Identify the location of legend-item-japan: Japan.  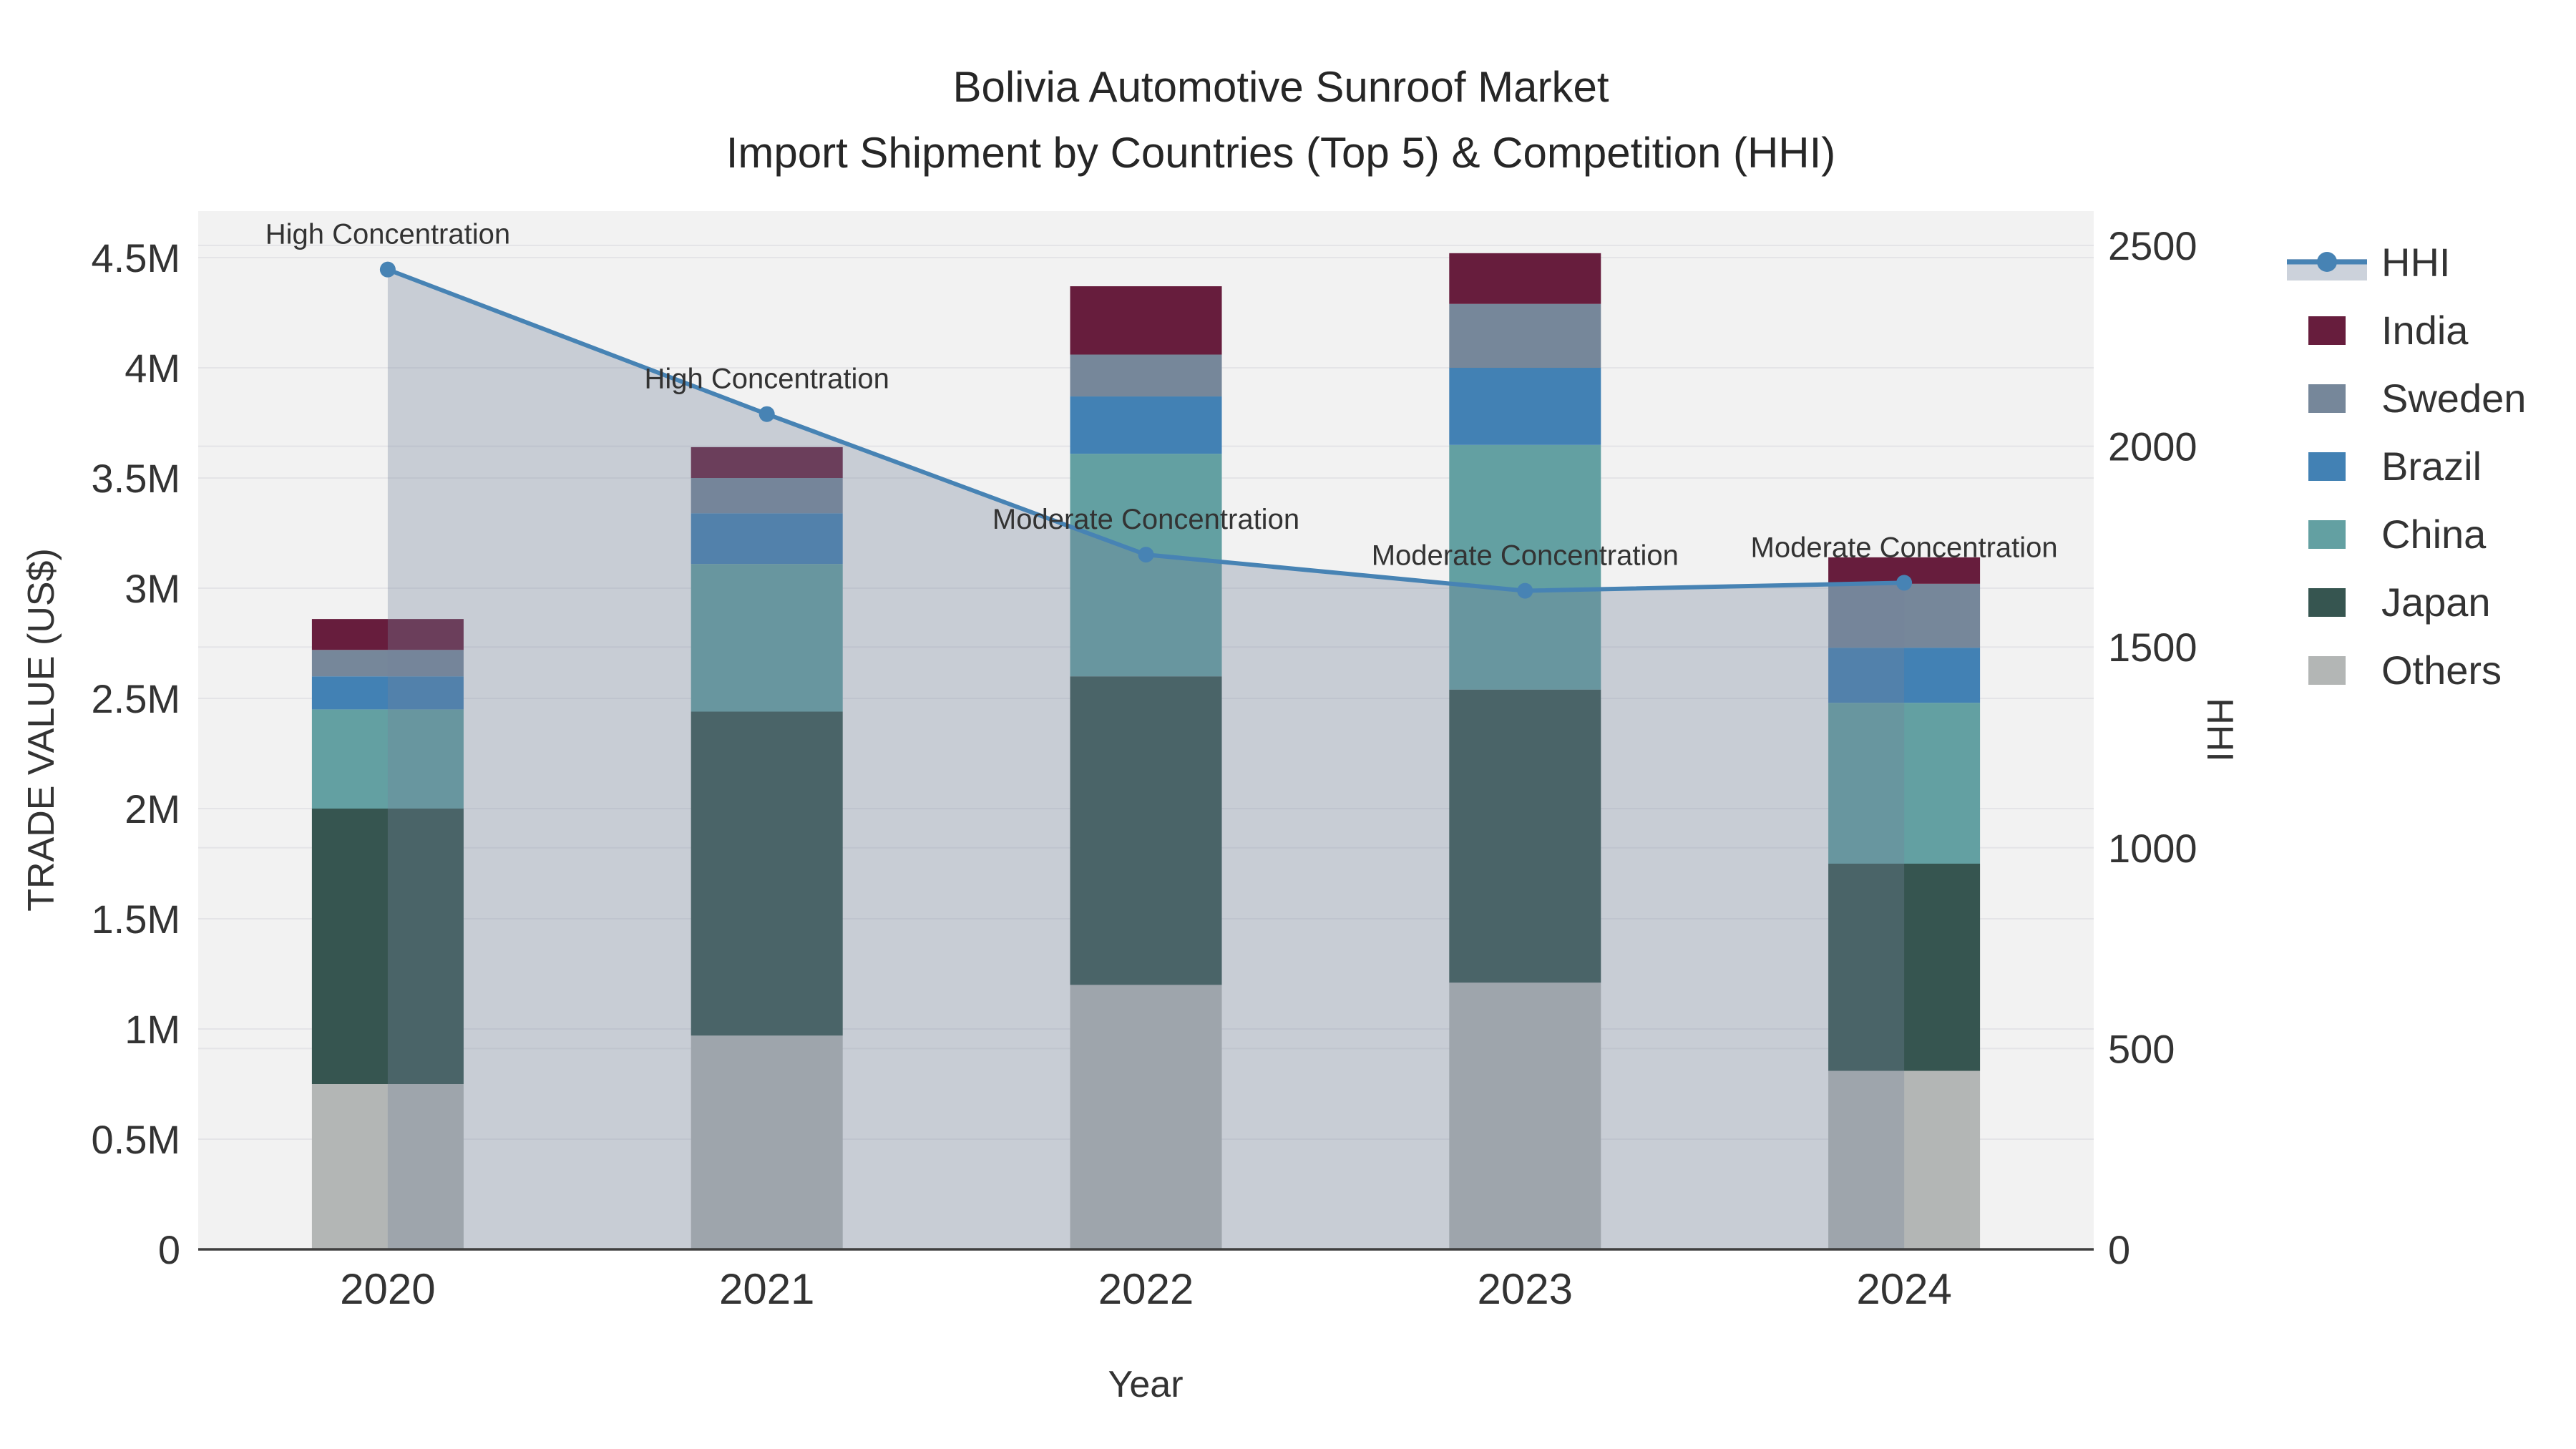
(2399, 602).